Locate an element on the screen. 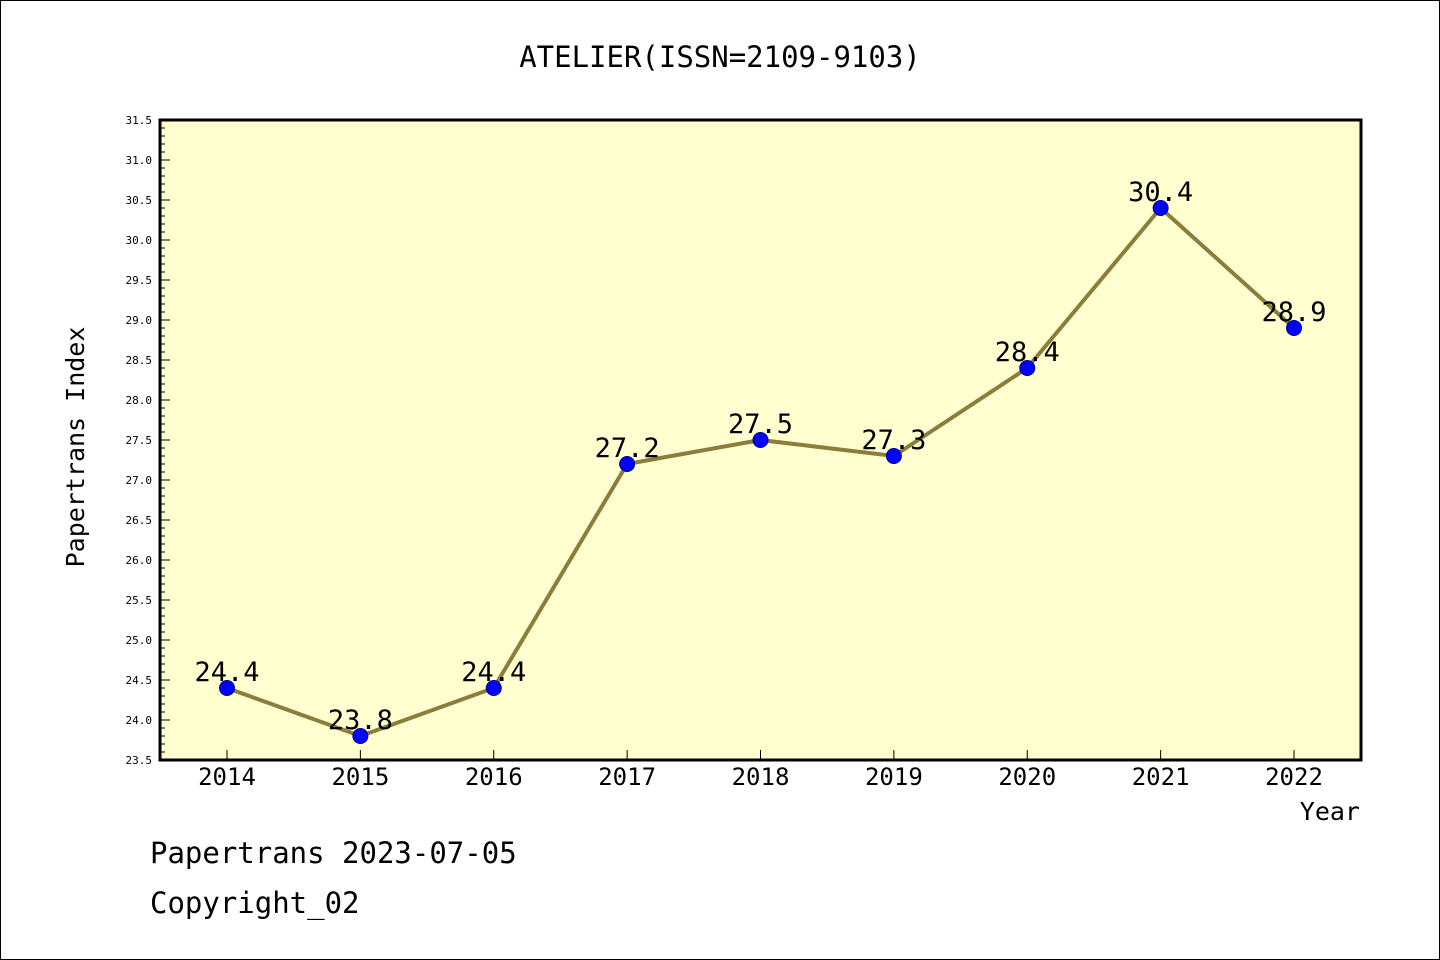 Image resolution: width=1440 pixels, height=960 pixels. y-tick-label: 25.5 is located at coordinates (139, 600).